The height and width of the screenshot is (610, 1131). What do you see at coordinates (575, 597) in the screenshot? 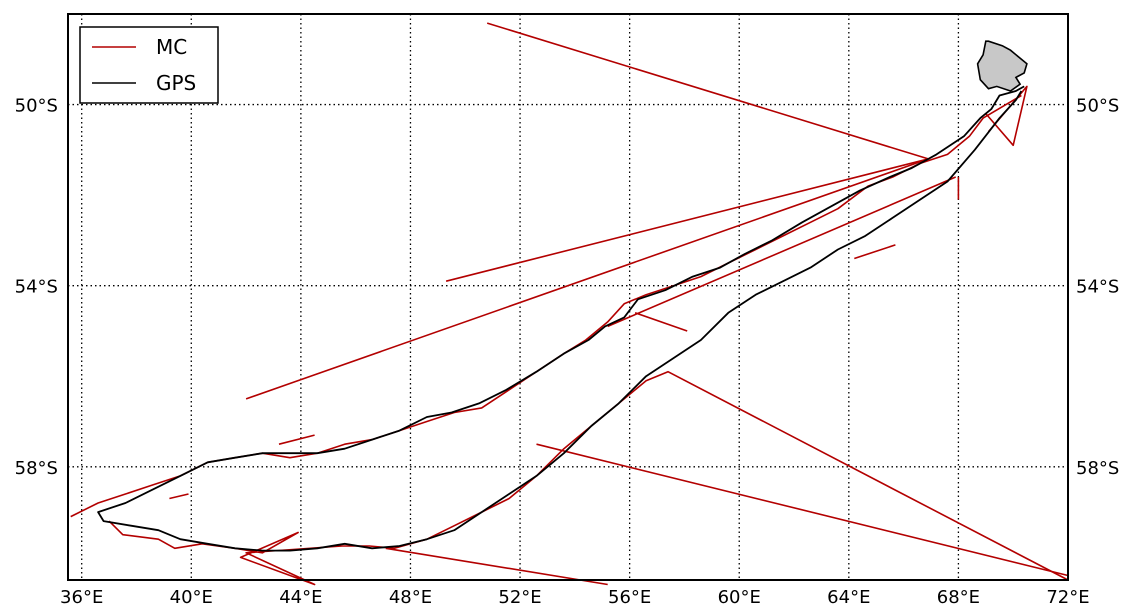
I see `x-tick-labels: 36°E 40°E 44°E 48°E 52°E 56°E 60°E 64°E 68°E 72°E` at bounding box center [575, 597].